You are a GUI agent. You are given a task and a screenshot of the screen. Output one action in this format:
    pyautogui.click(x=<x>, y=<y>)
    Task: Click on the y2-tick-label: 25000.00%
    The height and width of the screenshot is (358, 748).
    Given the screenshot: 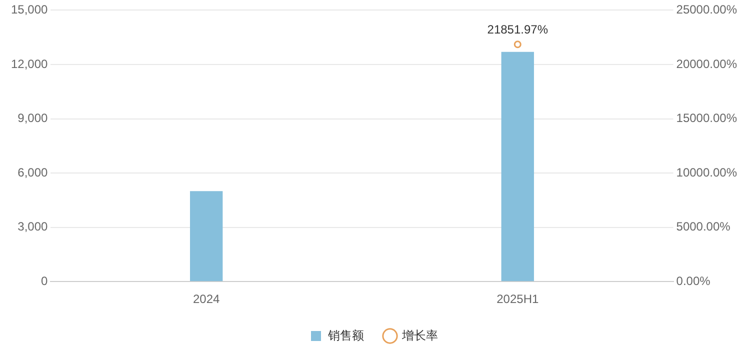 What is the action you would take?
    pyautogui.click(x=707, y=9)
    